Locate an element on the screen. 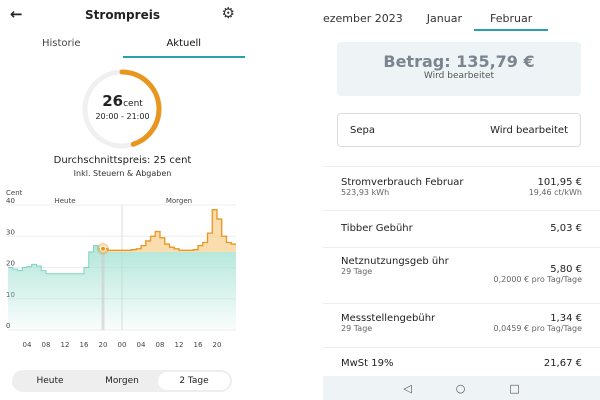  current-point is located at coordinates (103, 248).